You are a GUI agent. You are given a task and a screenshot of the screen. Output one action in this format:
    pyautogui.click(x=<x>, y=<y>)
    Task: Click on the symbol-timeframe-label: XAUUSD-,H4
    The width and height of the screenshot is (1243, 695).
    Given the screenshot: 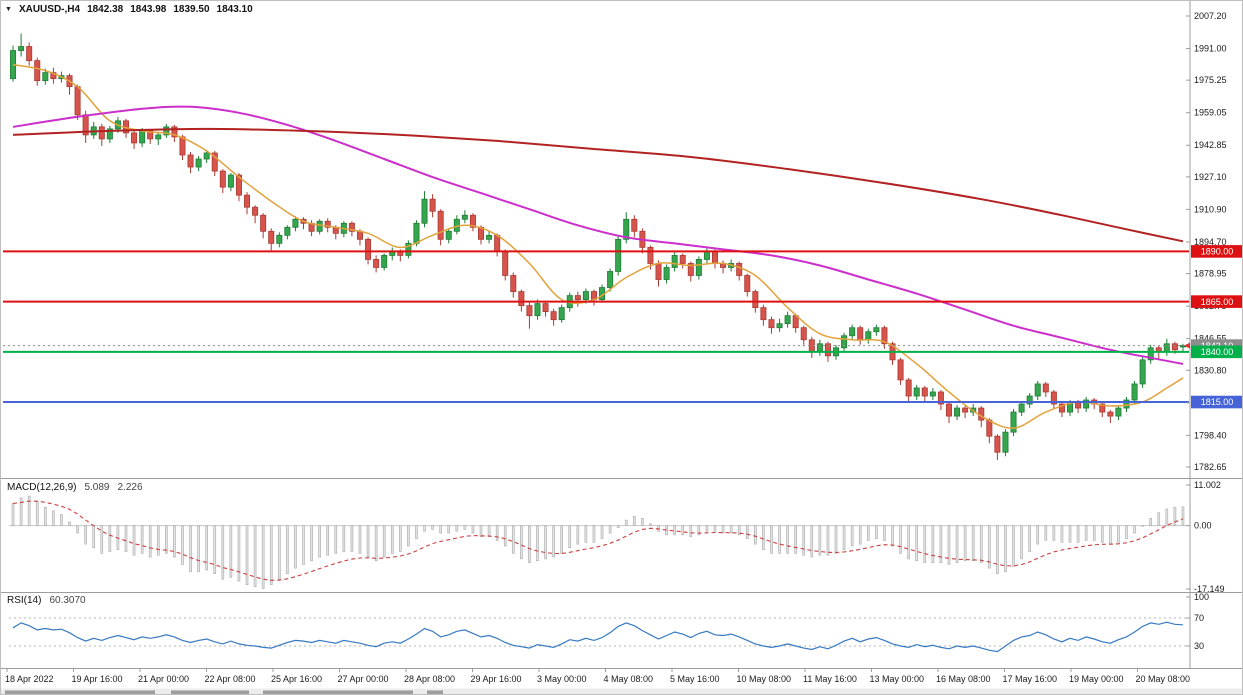 What is the action you would take?
    pyautogui.click(x=49, y=9)
    